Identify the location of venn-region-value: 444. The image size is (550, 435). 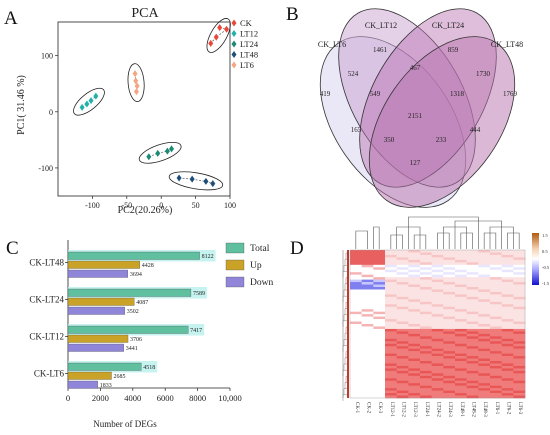
(475, 130).